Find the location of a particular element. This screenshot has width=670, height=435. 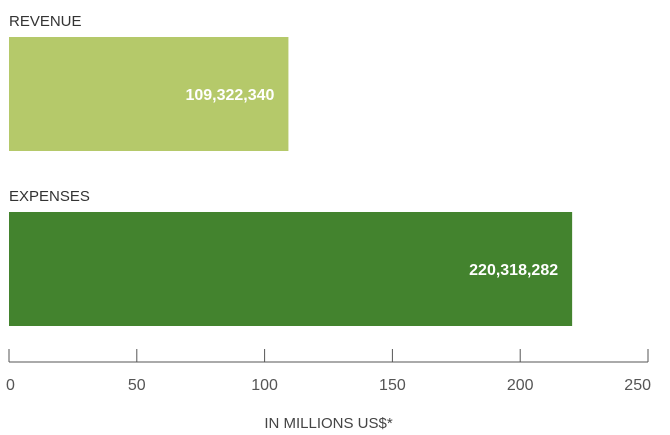

x-tick-label: 250 is located at coordinates (637, 385).